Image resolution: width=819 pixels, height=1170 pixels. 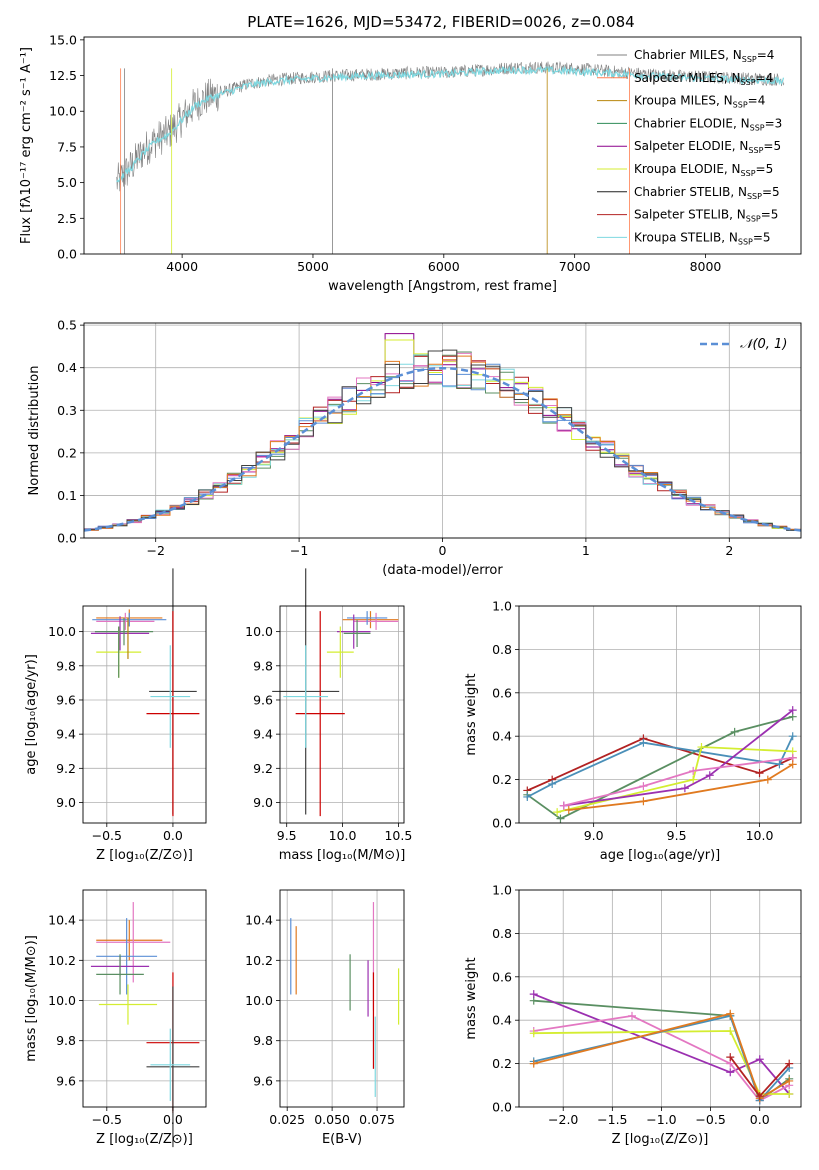 I want to click on x-tick-label: 0.050, so click(x=332, y=1119).